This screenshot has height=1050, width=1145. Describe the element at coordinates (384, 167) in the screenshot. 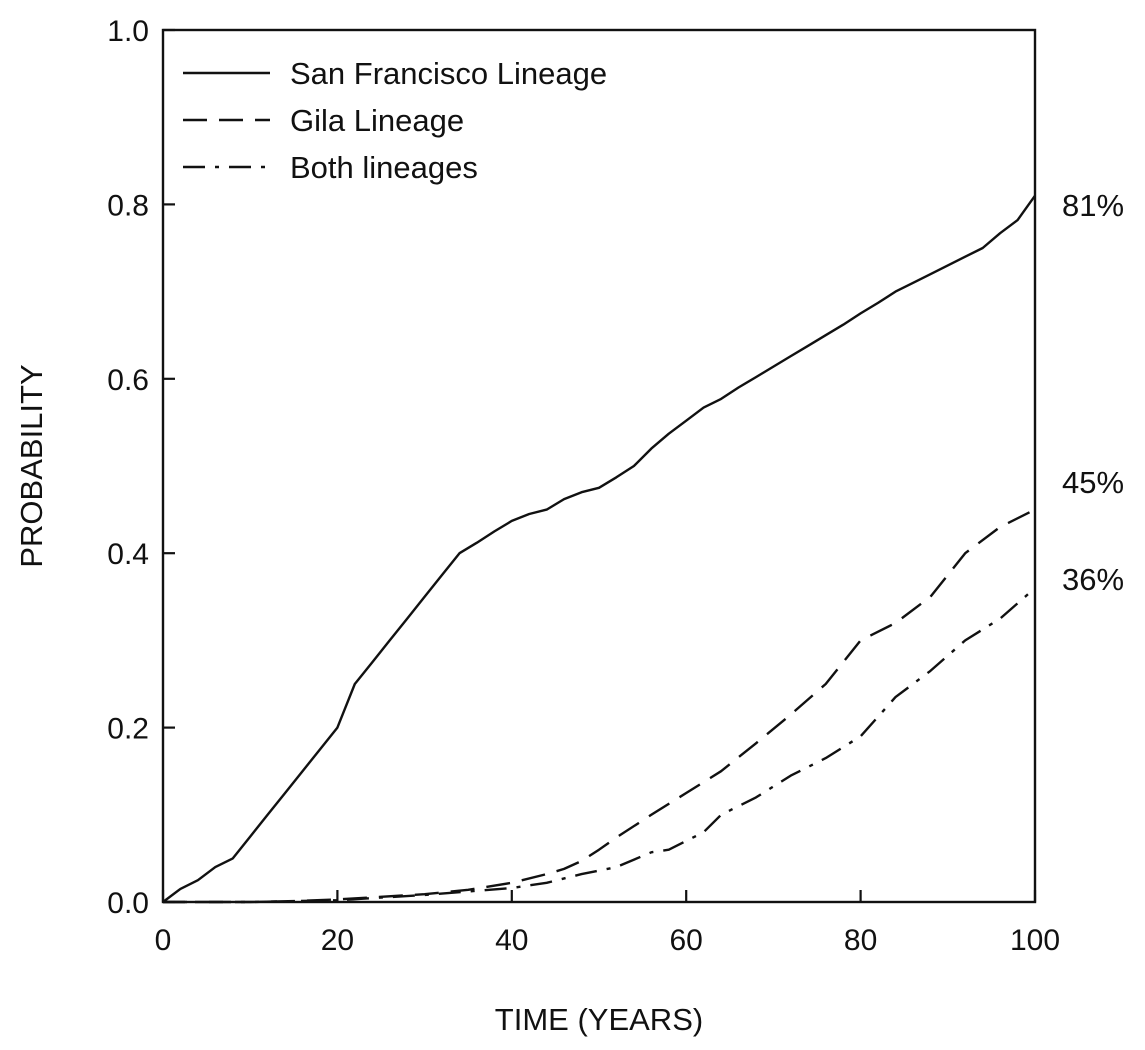

I see `legend-label: Both lineages` at that location.